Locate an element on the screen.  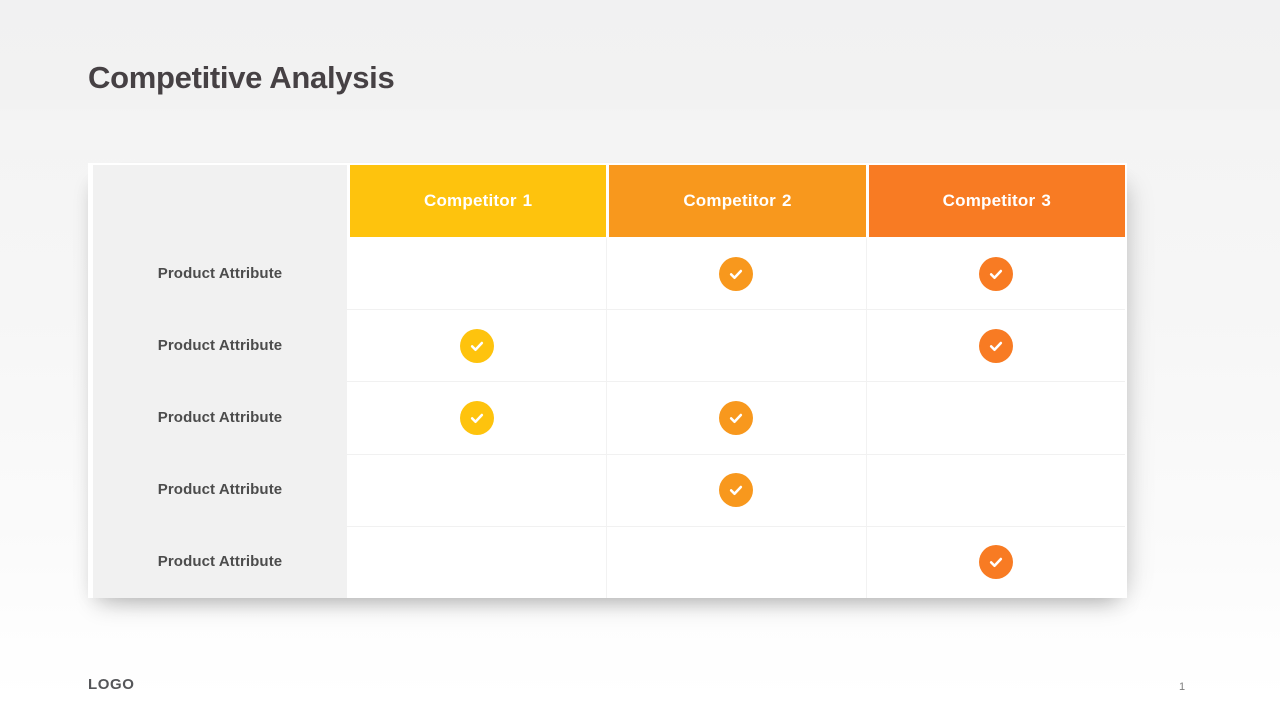
slide-title: Competitive Analysis is located at coordinates (241, 77).